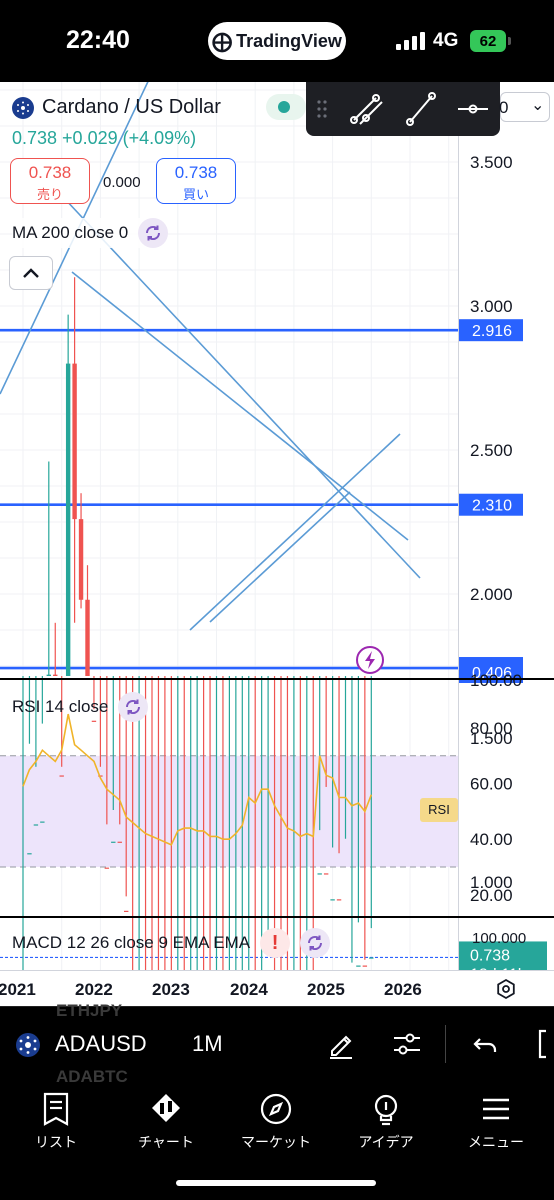 Image resolution: width=554 pixels, height=1200 pixels. I want to click on price-tick-label: 3.000, so click(491, 306).